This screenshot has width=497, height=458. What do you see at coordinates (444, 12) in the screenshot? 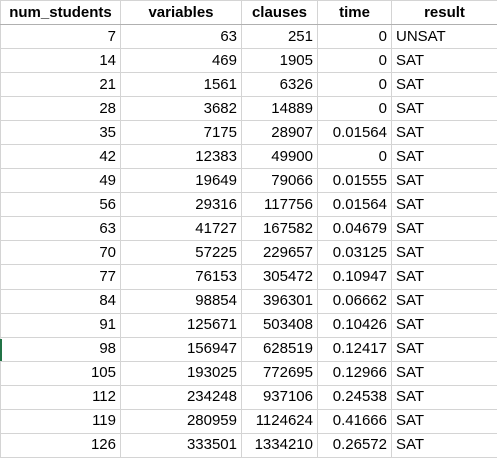
I see `header-result: result` at bounding box center [444, 12].